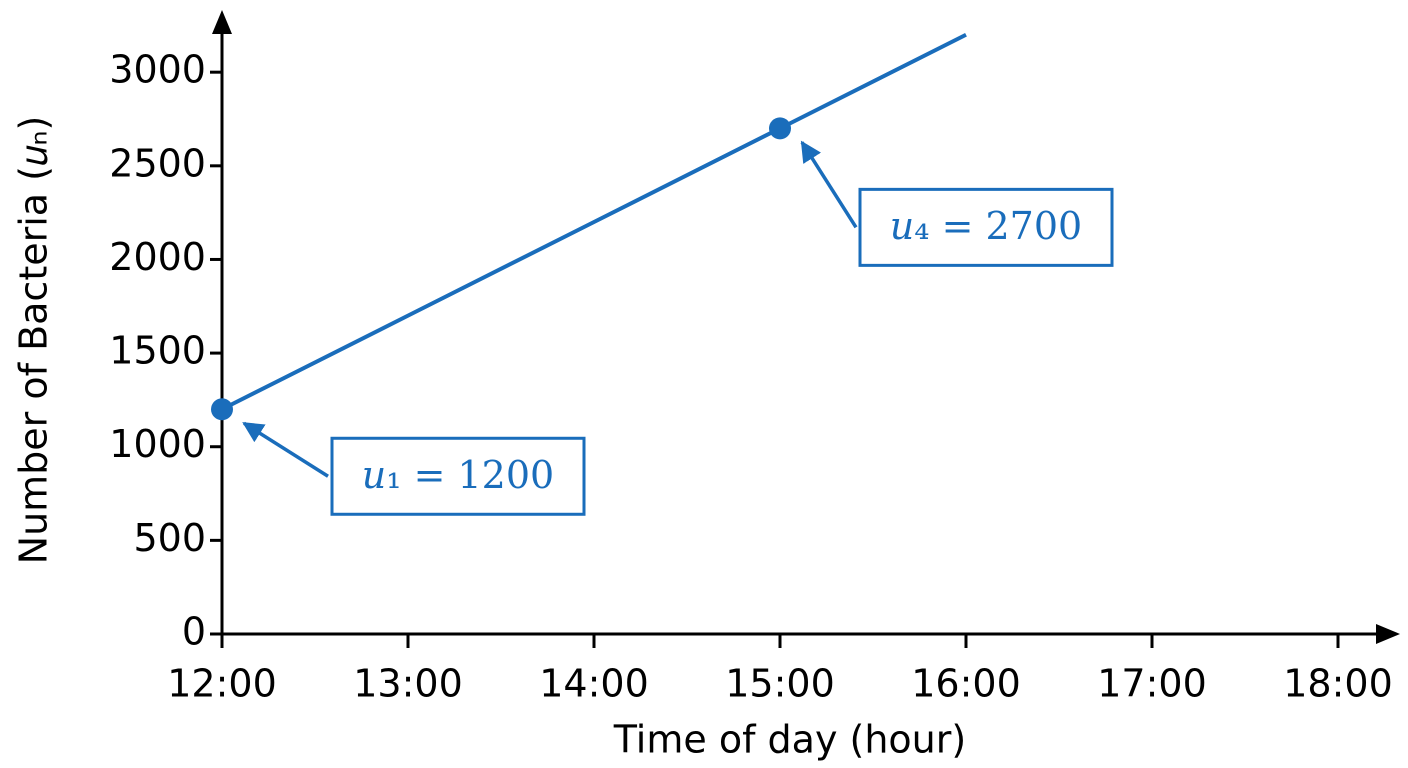  What do you see at coordinates (222, 684) in the screenshot?
I see `x-tick-label: 12:00` at bounding box center [222, 684].